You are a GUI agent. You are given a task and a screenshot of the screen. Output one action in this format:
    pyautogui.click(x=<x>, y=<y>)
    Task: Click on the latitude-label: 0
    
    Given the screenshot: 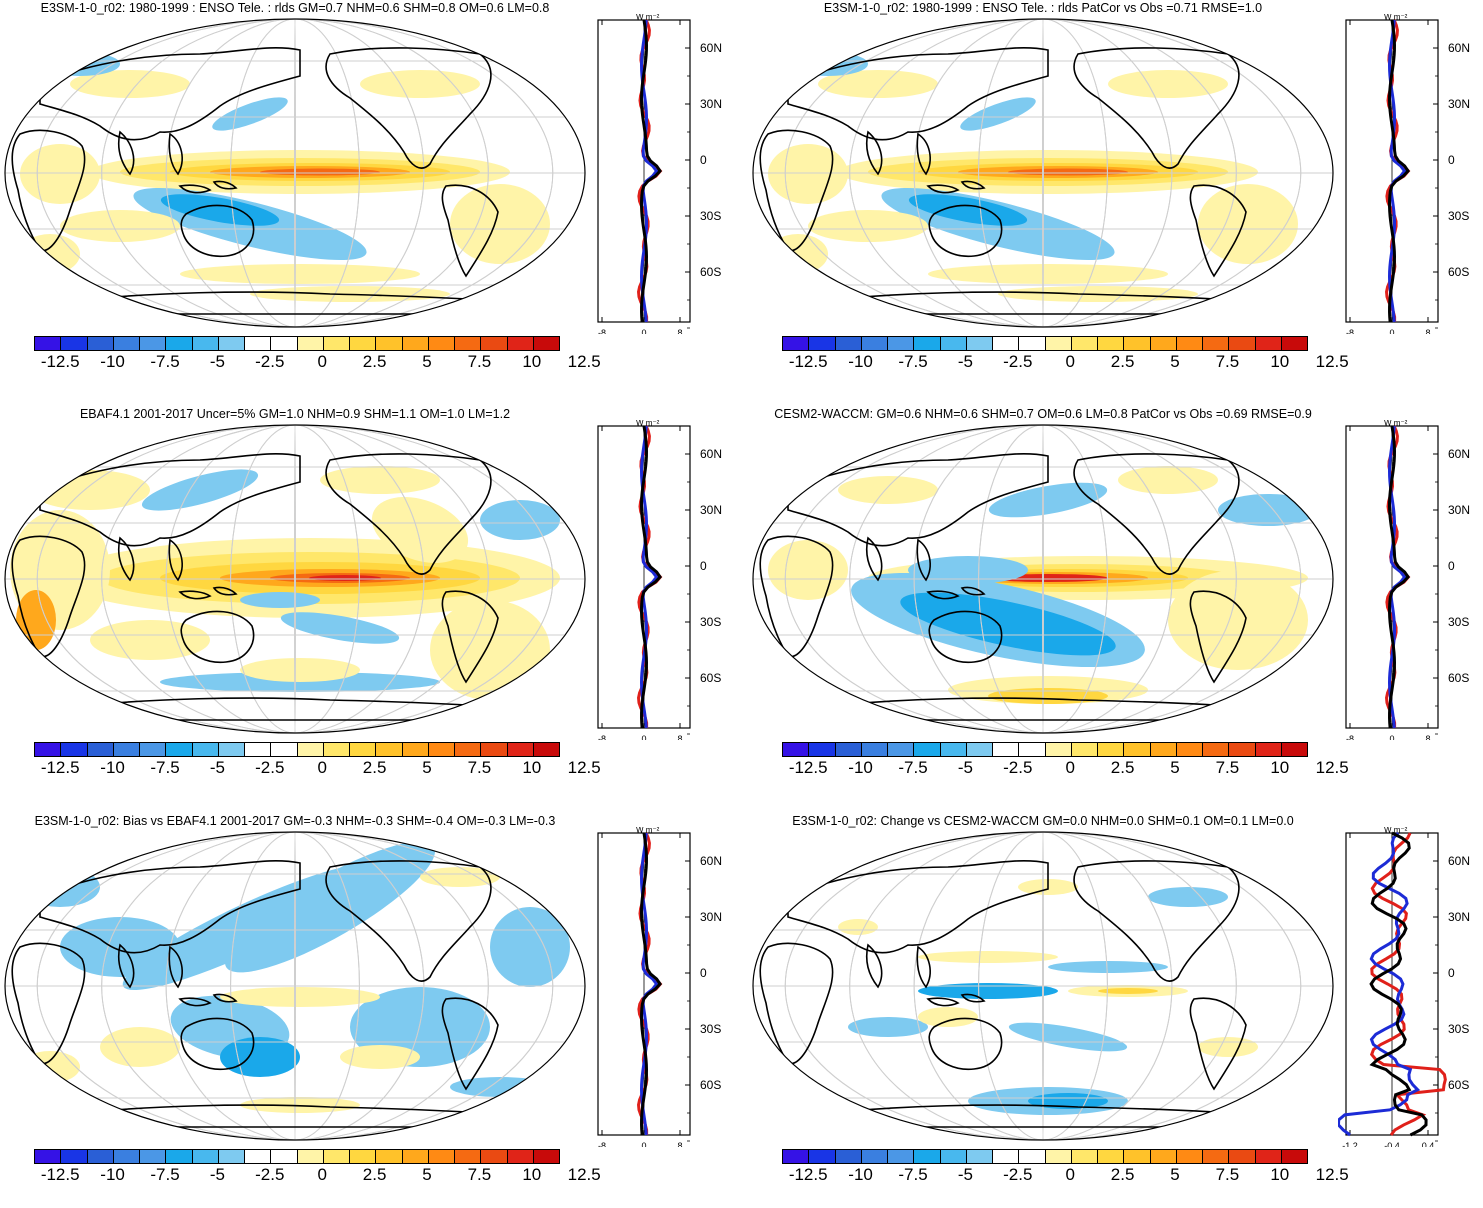 What is the action you would take?
    pyautogui.click(x=1451, y=566)
    